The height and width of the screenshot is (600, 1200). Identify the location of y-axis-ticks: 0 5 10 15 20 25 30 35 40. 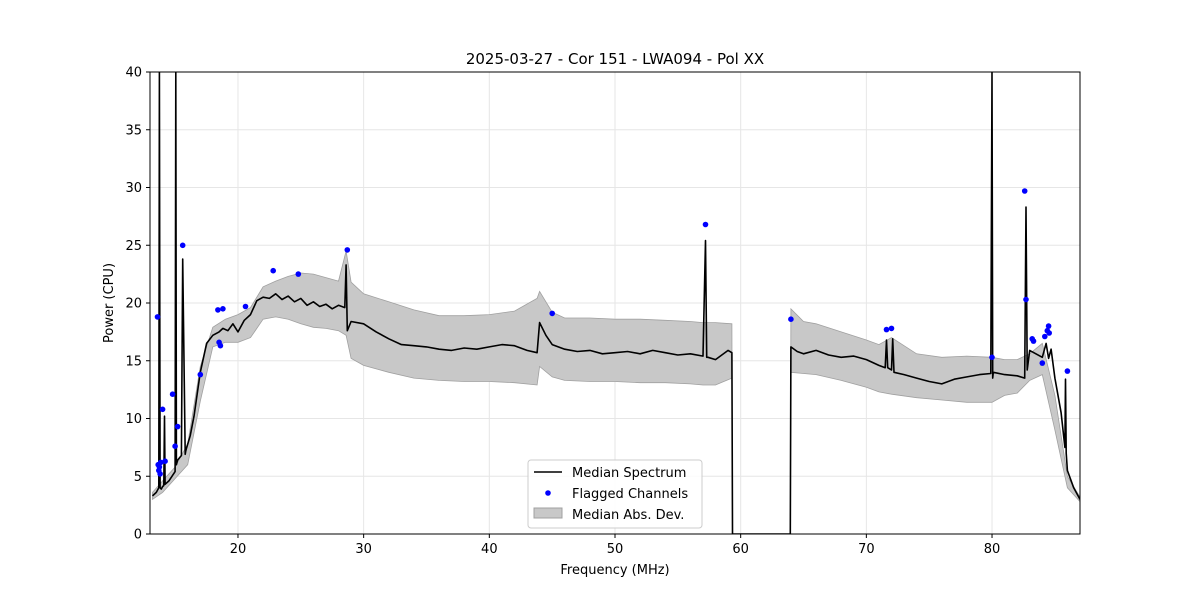
(137, 304).